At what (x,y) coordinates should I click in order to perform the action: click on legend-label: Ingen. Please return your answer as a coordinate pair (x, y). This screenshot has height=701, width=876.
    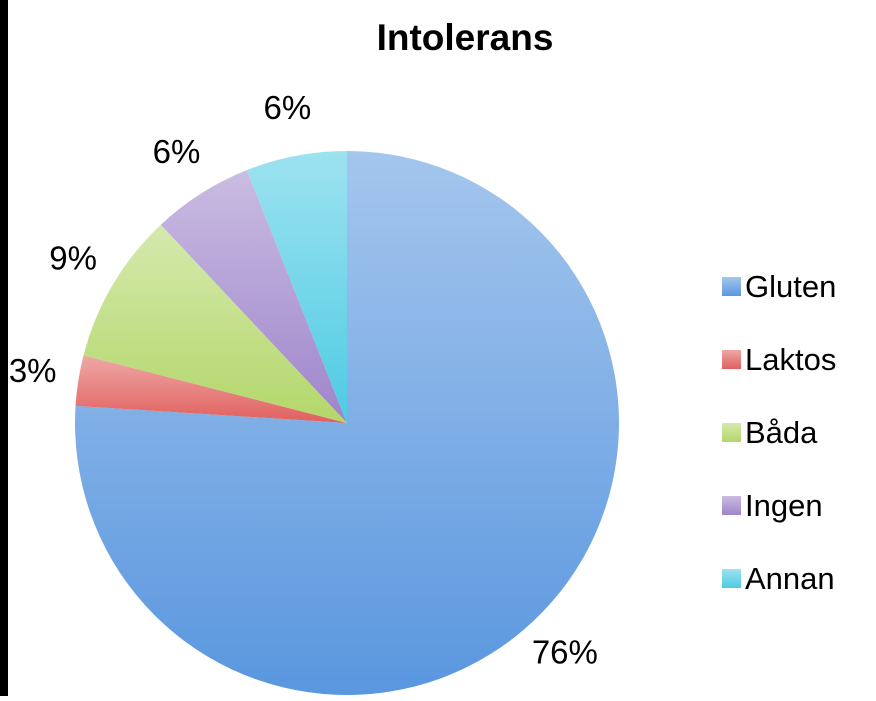
    Looking at the image, I should click on (784, 505).